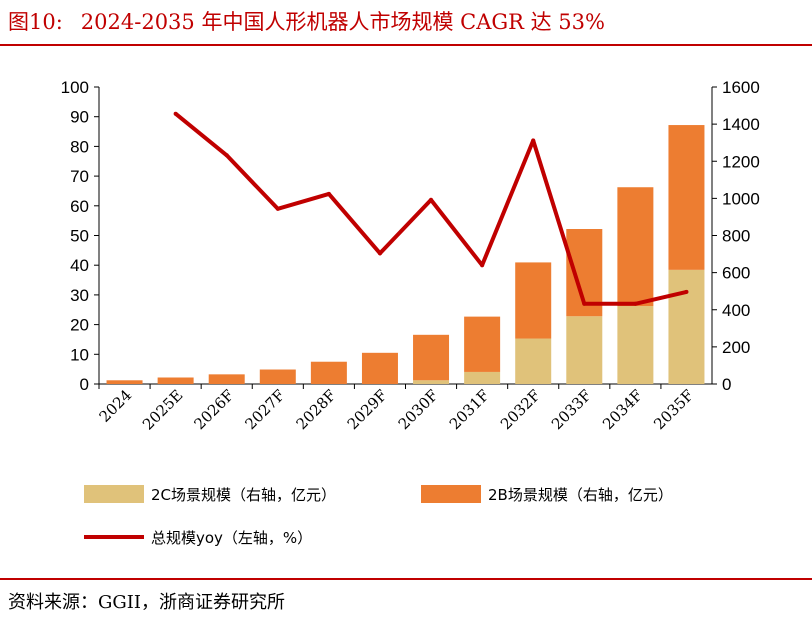 The height and width of the screenshot is (623, 812). What do you see at coordinates (571, 409) in the screenshot?
I see `x-tick-label: 2033F` at bounding box center [571, 409].